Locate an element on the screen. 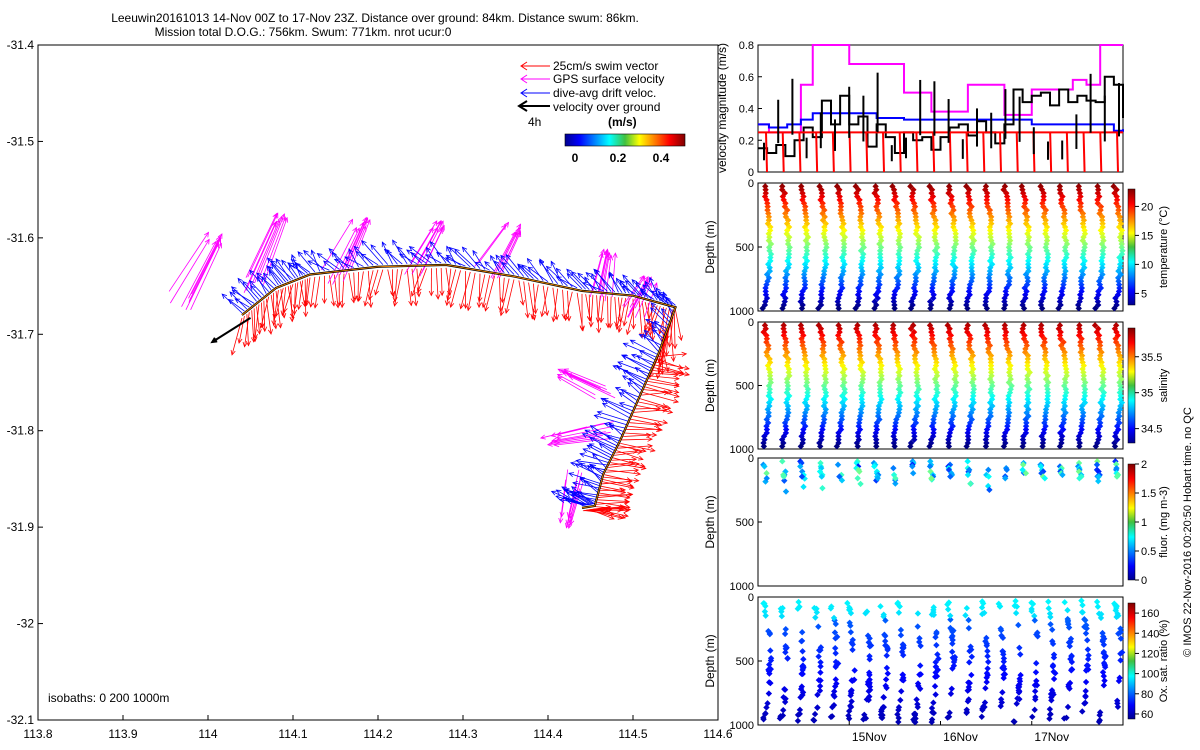  section-colorbar is located at coordinates (1131, 385).